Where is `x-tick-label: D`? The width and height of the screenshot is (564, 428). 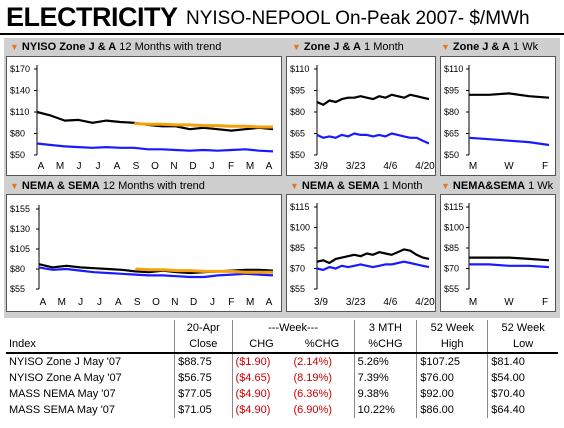 x-tick-label: D is located at coordinates (192, 166).